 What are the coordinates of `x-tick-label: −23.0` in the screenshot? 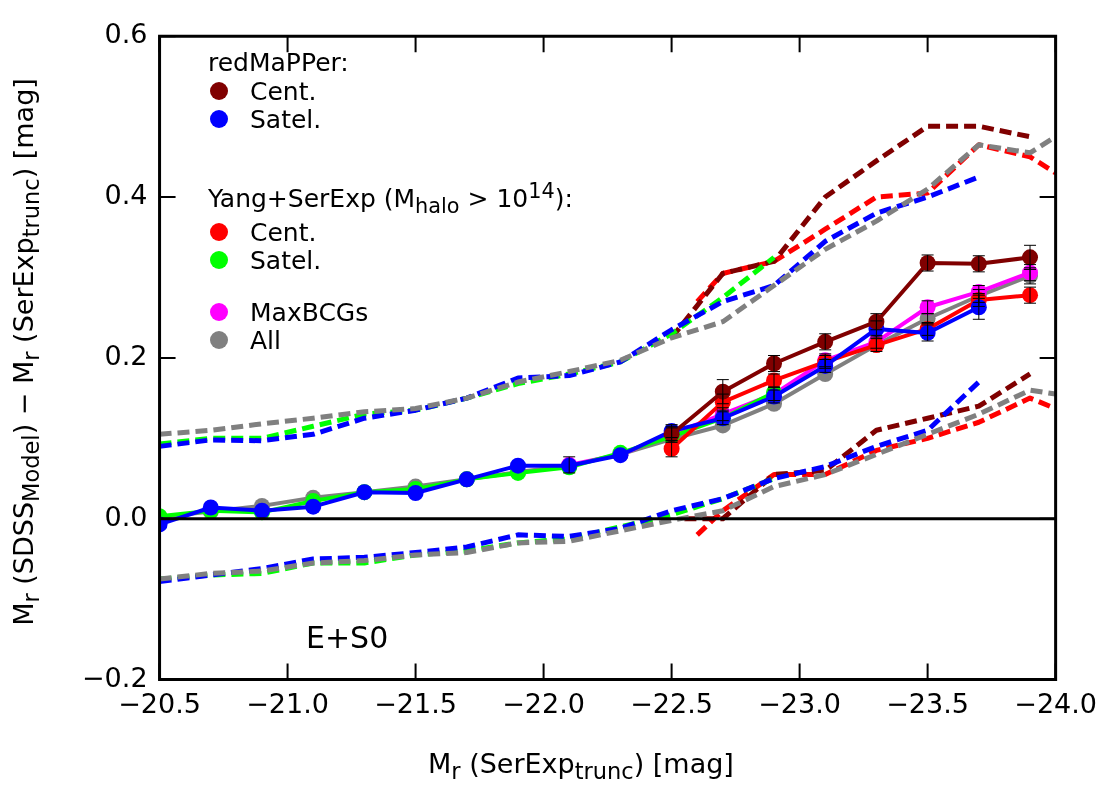 It's located at (799, 703).